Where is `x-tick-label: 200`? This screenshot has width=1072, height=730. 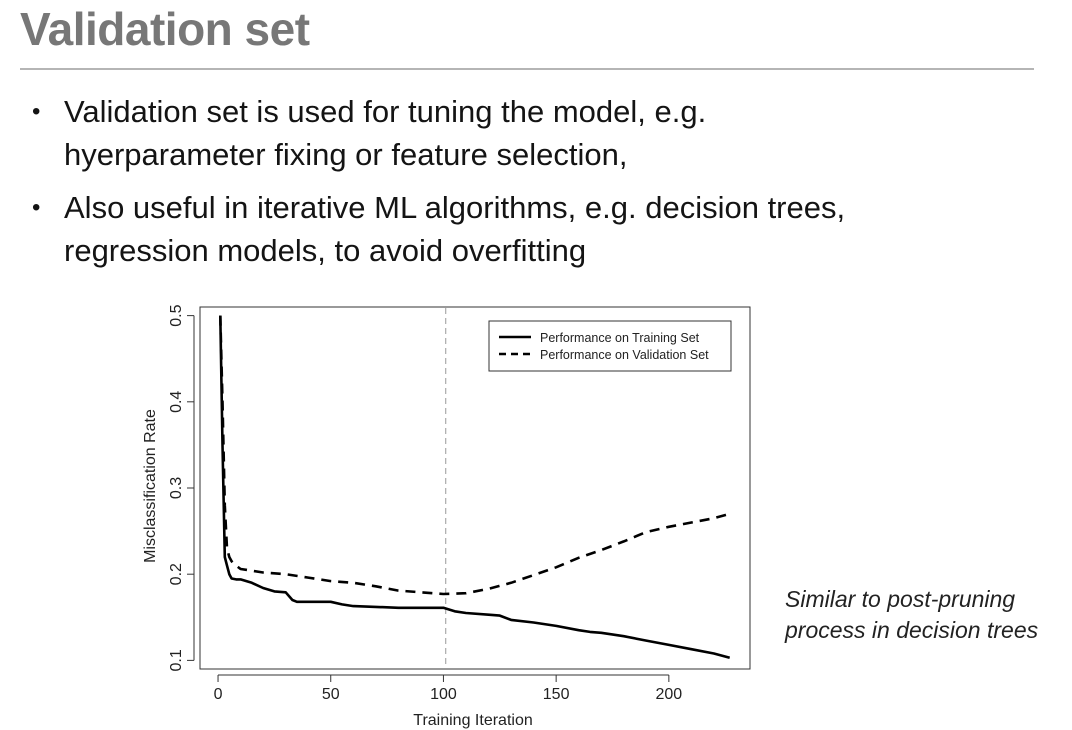 x-tick-label: 200 is located at coordinates (669, 694).